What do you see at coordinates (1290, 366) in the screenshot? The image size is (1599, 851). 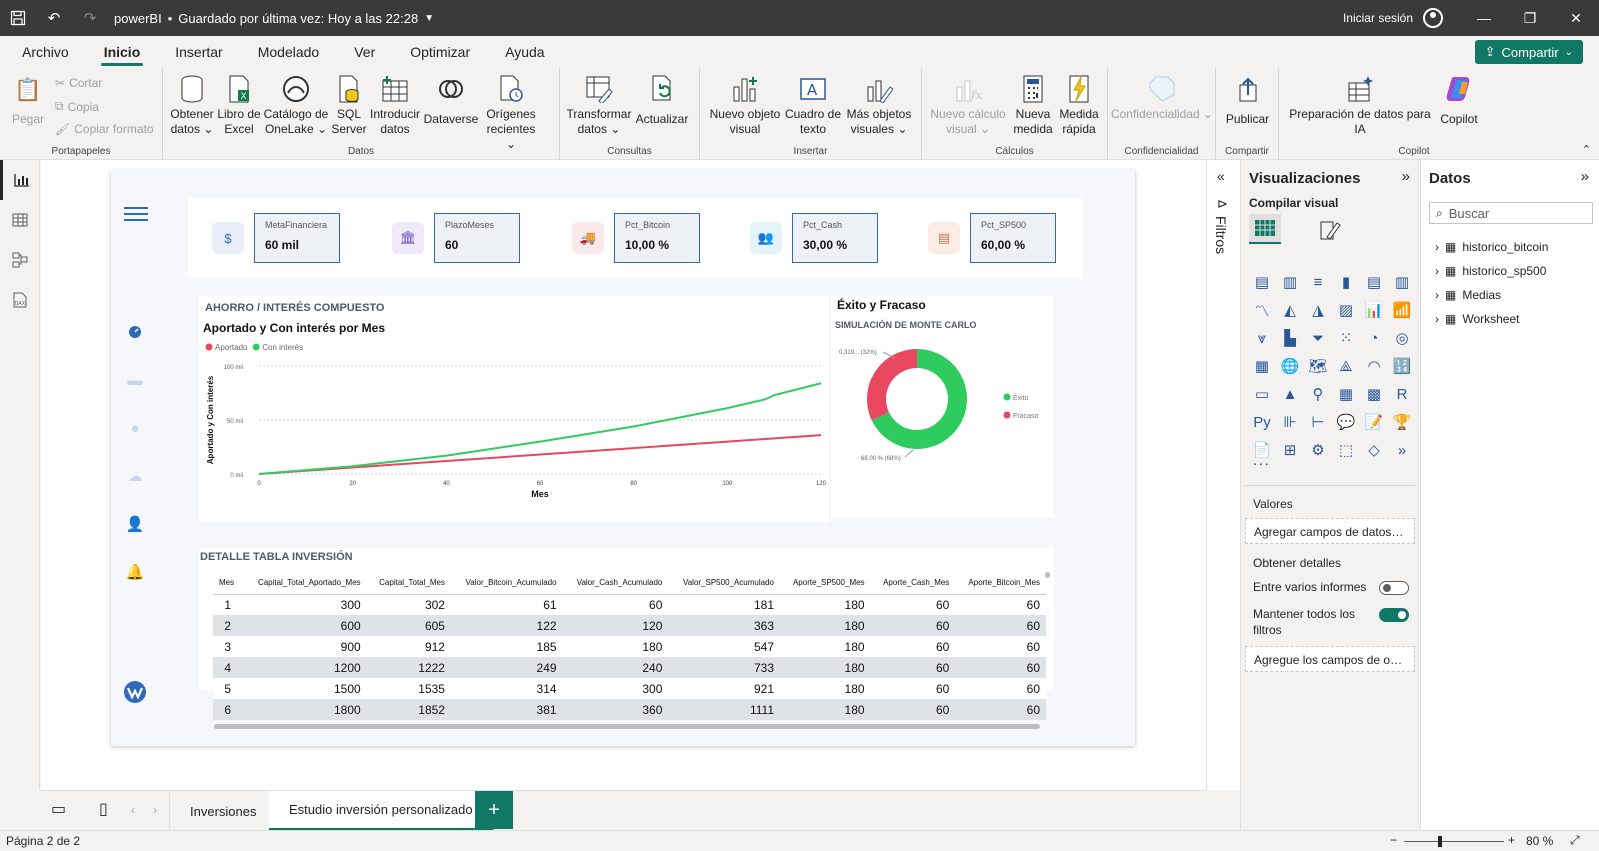 I see `map-icon: 🌐` at bounding box center [1290, 366].